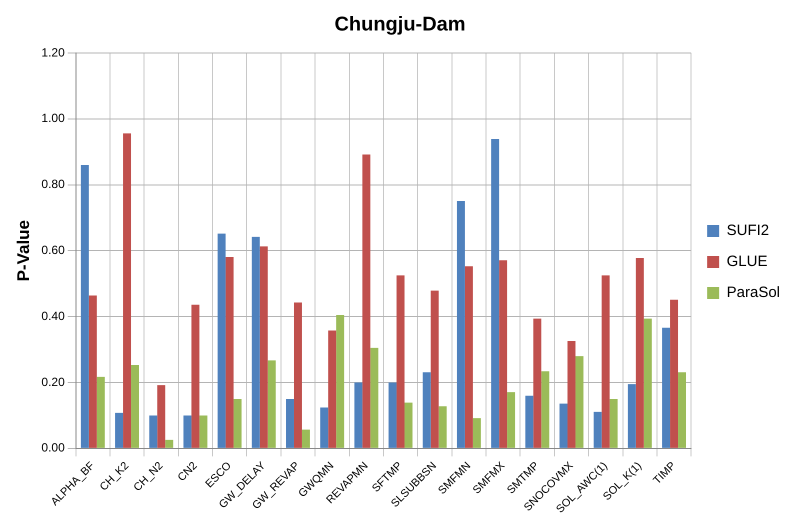  What do you see at coordinates (53, 118) in the screenshot?
I see `y-tick-label: 1.00` at bounding box center [53, 118].